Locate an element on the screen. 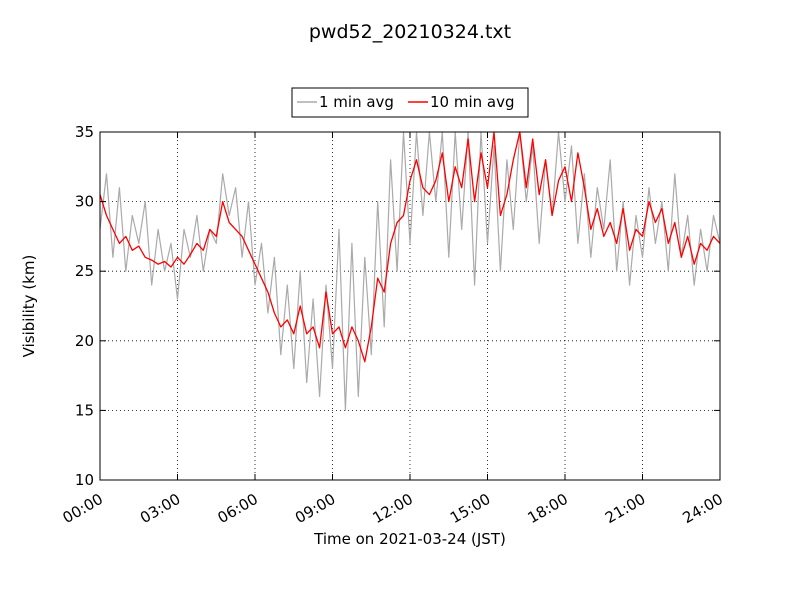 The height and width of the screenshot is (600, 800). y-tick-label: 30 is located at coordinates (84, 202).